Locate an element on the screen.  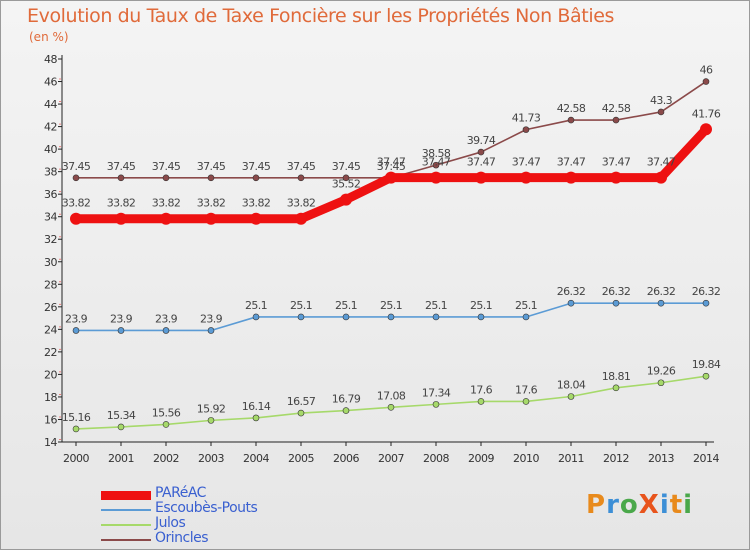
x-tick-label: 2001 is located at coordinates (121, 458).